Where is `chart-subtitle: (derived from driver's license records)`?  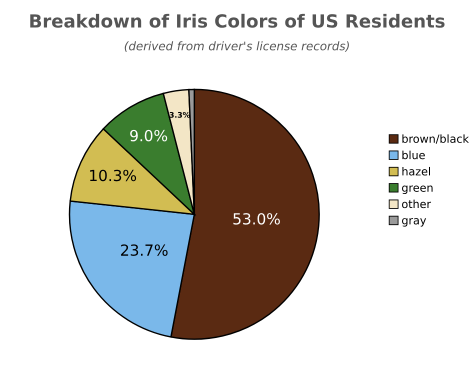
chart-subtitle: (derived from driver's license records) is located at coordinates (236, 46).